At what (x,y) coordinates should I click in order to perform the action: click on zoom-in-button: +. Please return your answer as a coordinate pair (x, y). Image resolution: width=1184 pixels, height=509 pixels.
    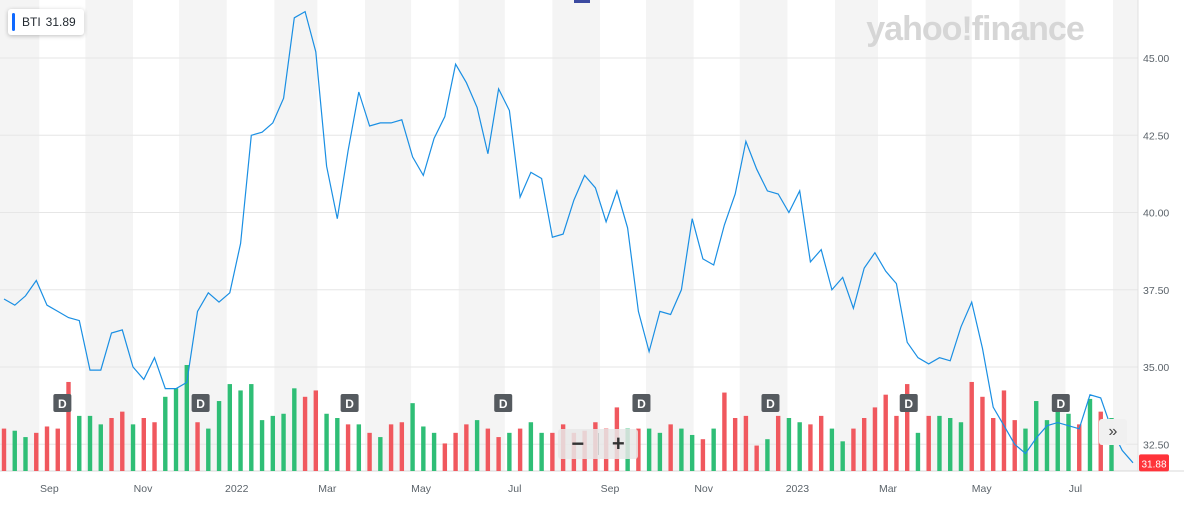
    Looking at the image, I should click on (618, 443).